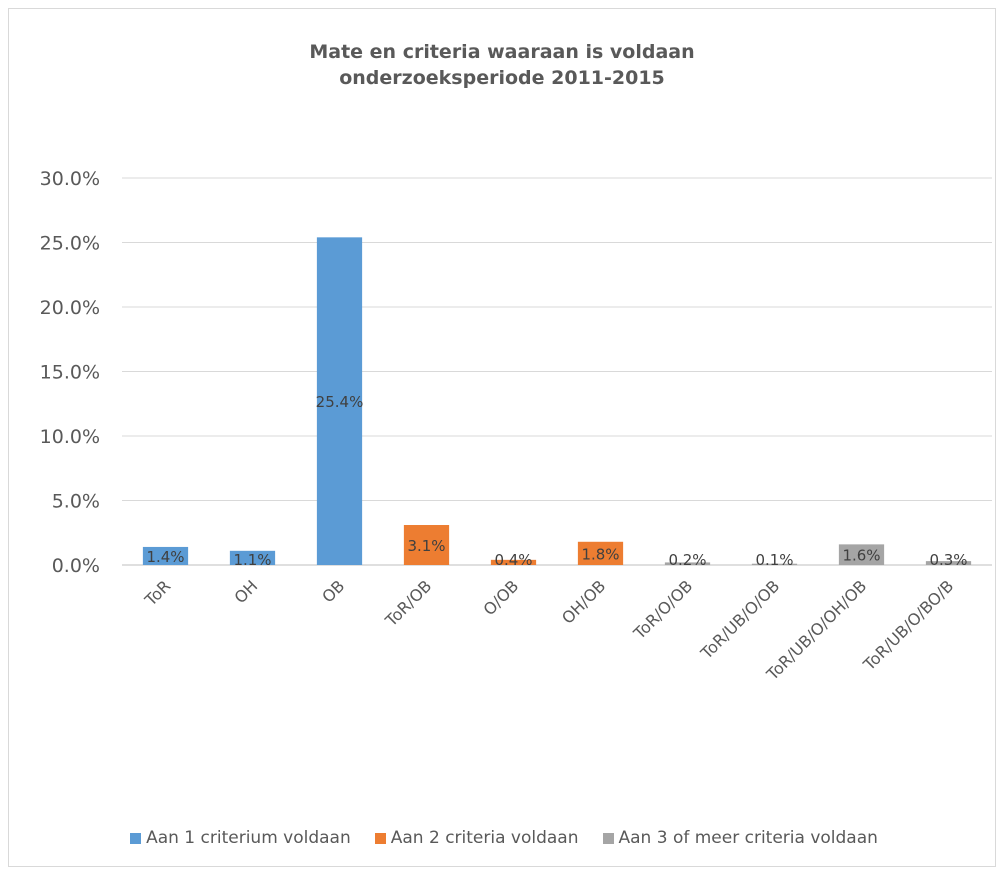 This screenshot has height=875, width=1008. I want to click on y-tick-label: 5.0%, so click(76, 502).